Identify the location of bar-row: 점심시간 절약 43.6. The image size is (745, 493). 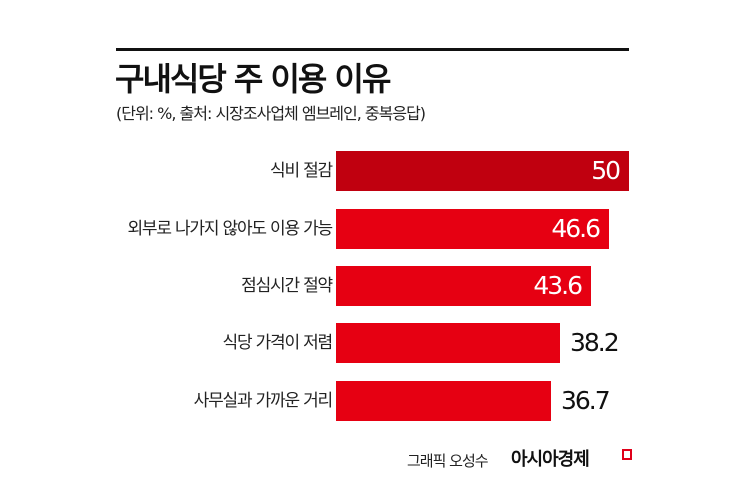
(372, 286).